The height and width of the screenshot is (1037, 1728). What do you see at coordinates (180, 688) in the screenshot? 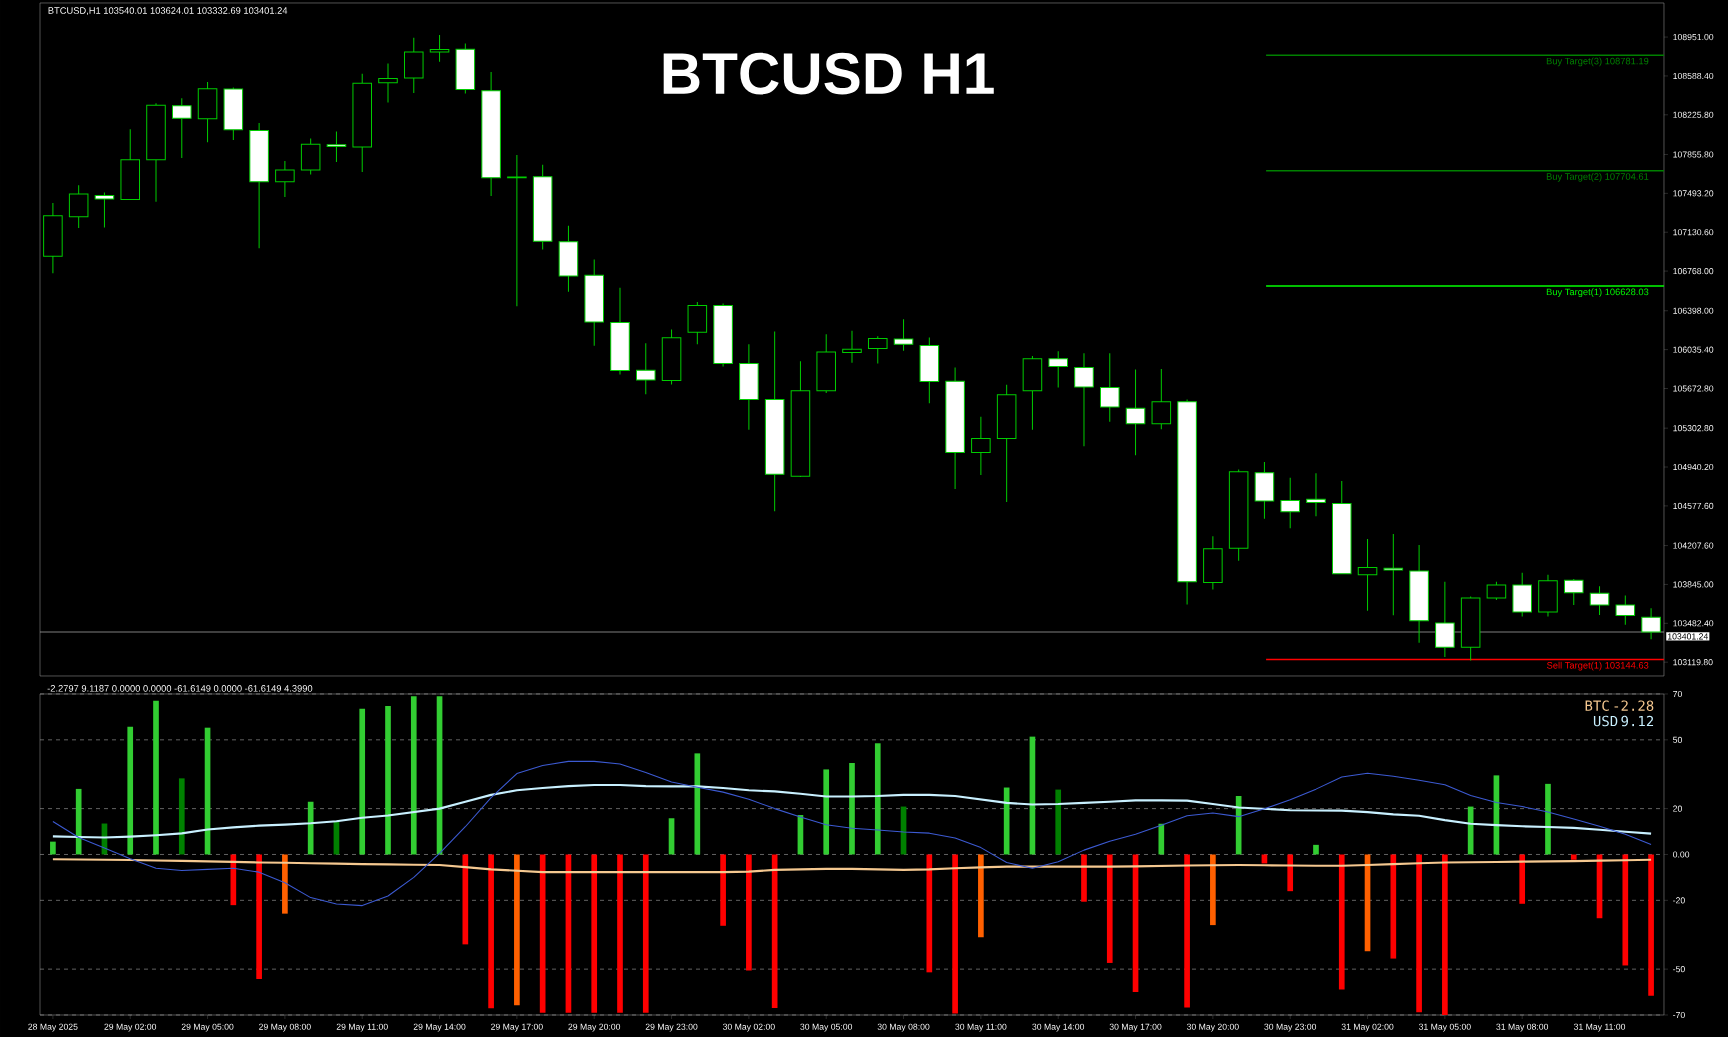
I see `chart-subtitle: -2.2797 9.1187 0.0000 0.0000 -61.6149 0.0000 -61.6149 4.3990` at bounding box center [180, 688].